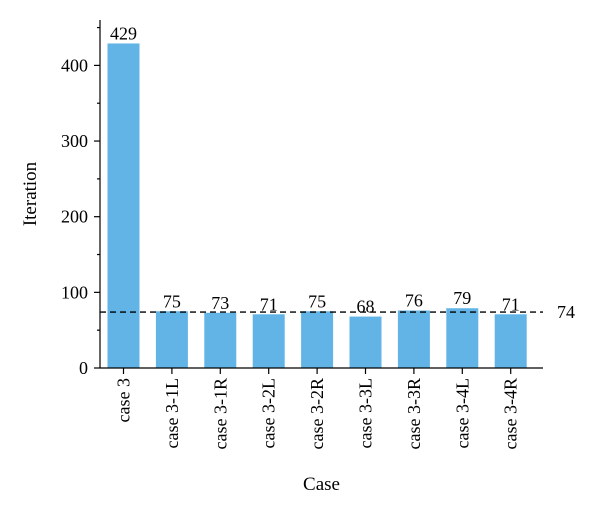 The width and height of the screenshot is (600, 511). What do you see at coordinates (220, 413) in the screenshot?
I see `x-tick-label: case 3-1R` at bounding box center [220, 413].